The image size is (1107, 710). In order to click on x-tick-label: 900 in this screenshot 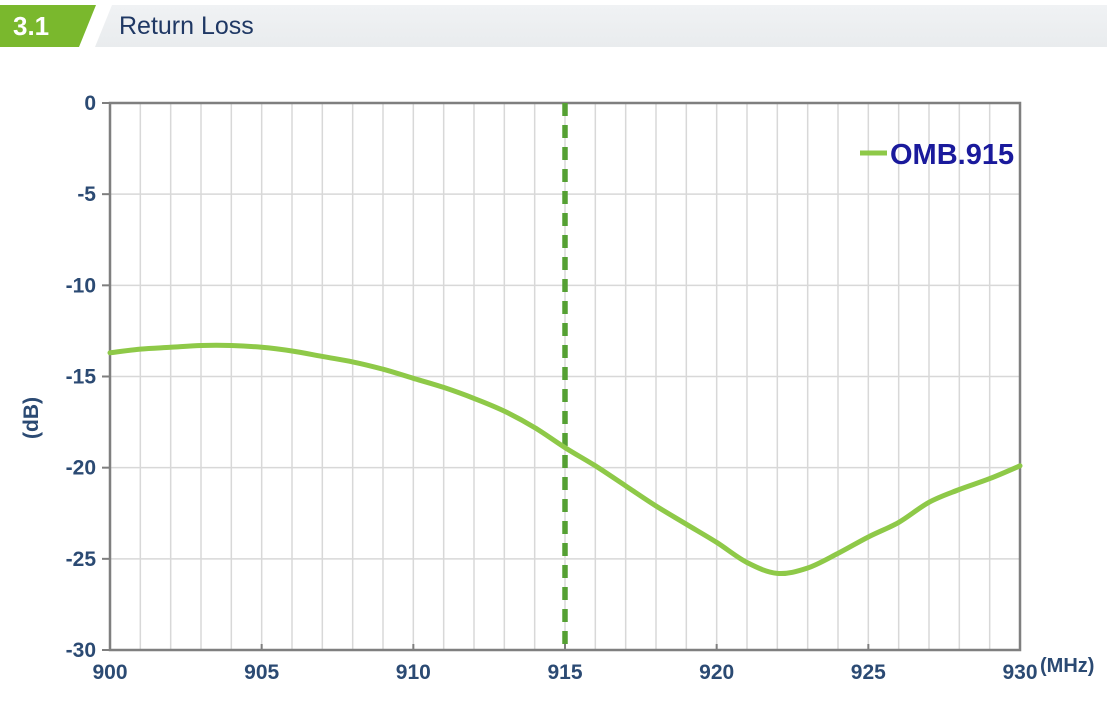, I will do `click(109, 672)`.